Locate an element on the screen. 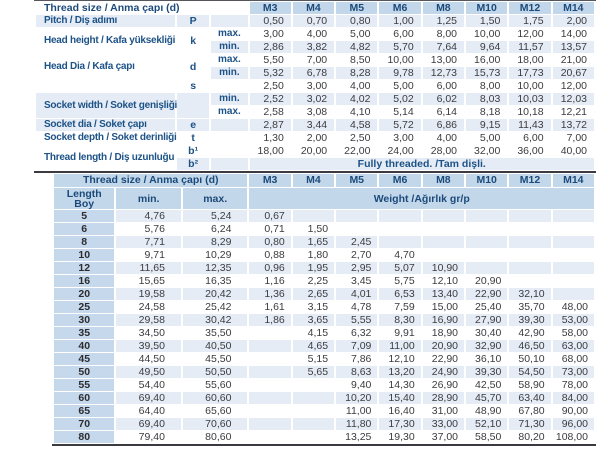  value-cell: 2,87 is located at coordinates (270, 125).